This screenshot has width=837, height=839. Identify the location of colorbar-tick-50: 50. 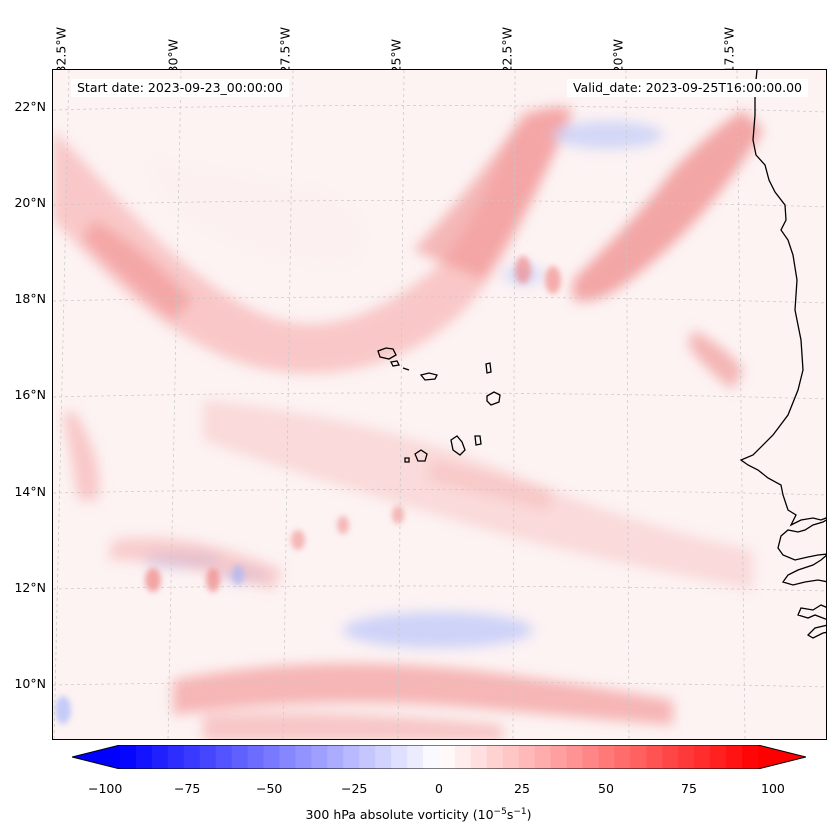
(606, 788).